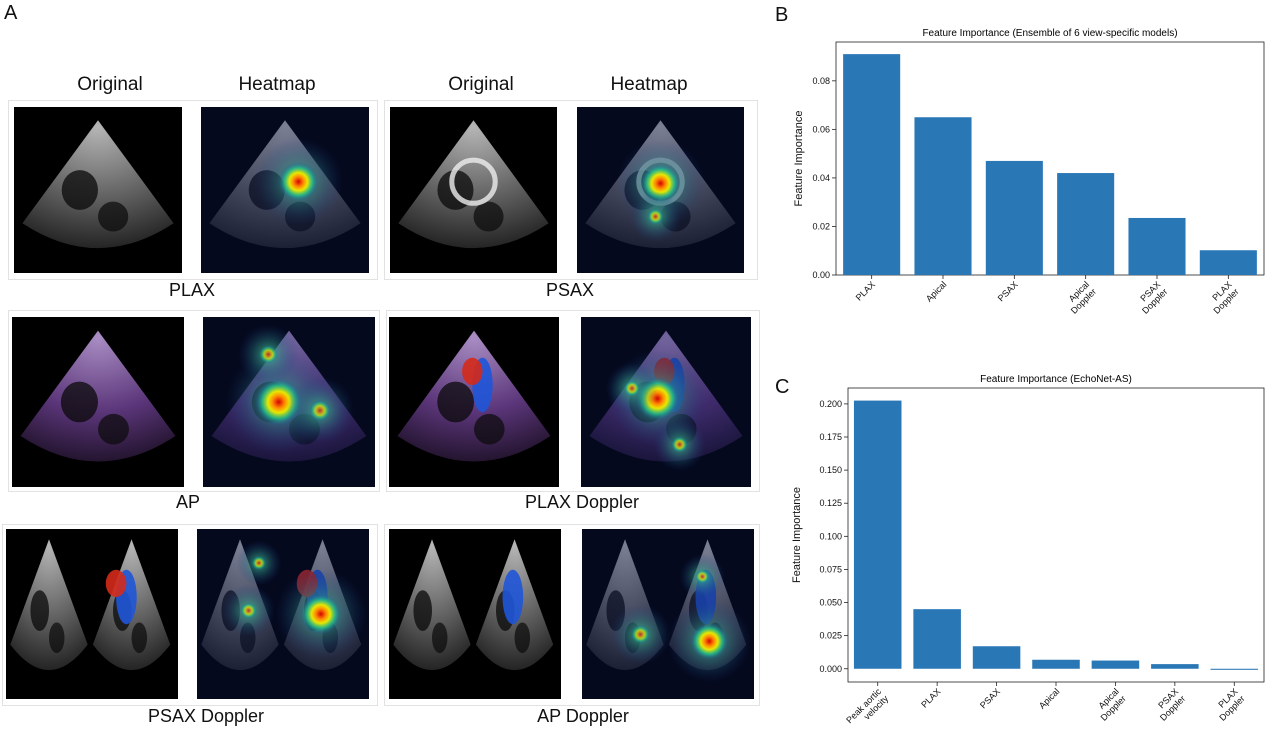  I want to click on y-tick-label: 0.04, so click(821, 178).